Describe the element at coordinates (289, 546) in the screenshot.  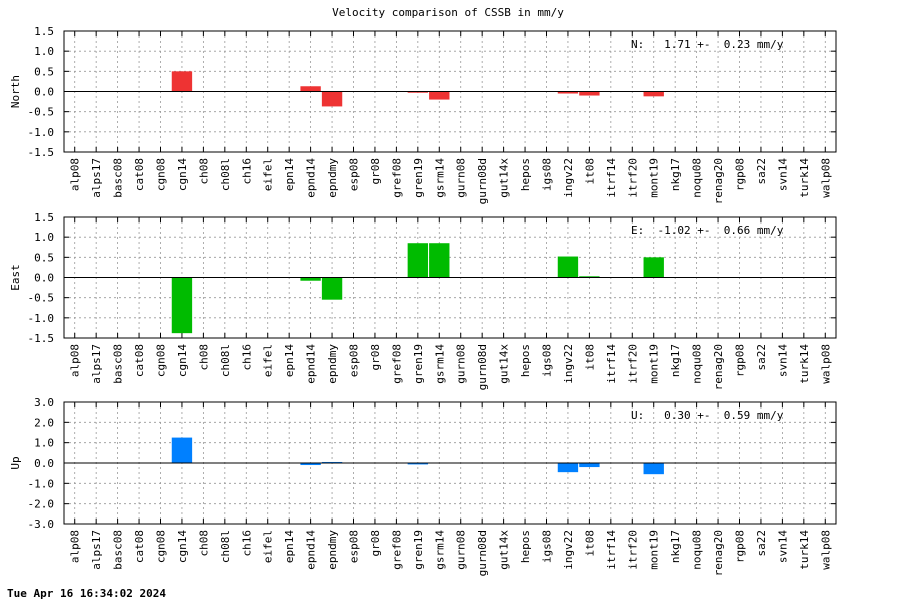
I see `up-x-tick-label: epn14` at that location.